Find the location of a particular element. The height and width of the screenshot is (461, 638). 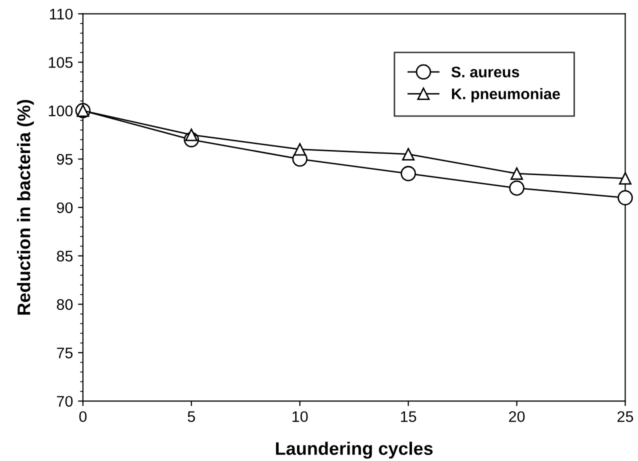

x-tick-label: 0 is located at coordinates (83, 416).